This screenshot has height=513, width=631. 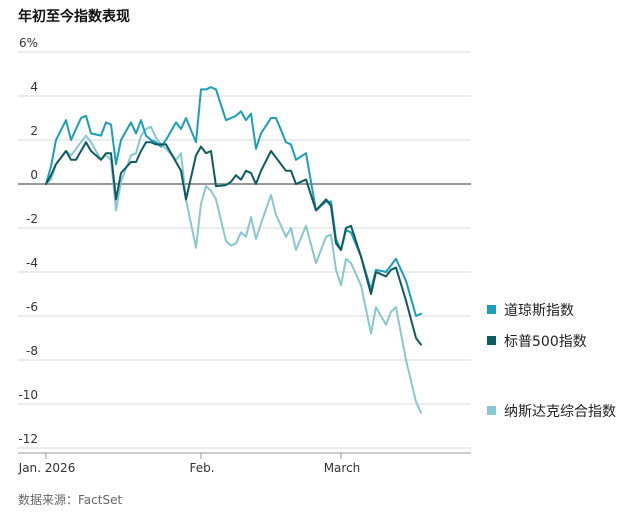 I want to click on y-axis-ticks: 6% 4 2 0 -2 -4 -6 -8 -10 -12, so click(x=28, y=241).